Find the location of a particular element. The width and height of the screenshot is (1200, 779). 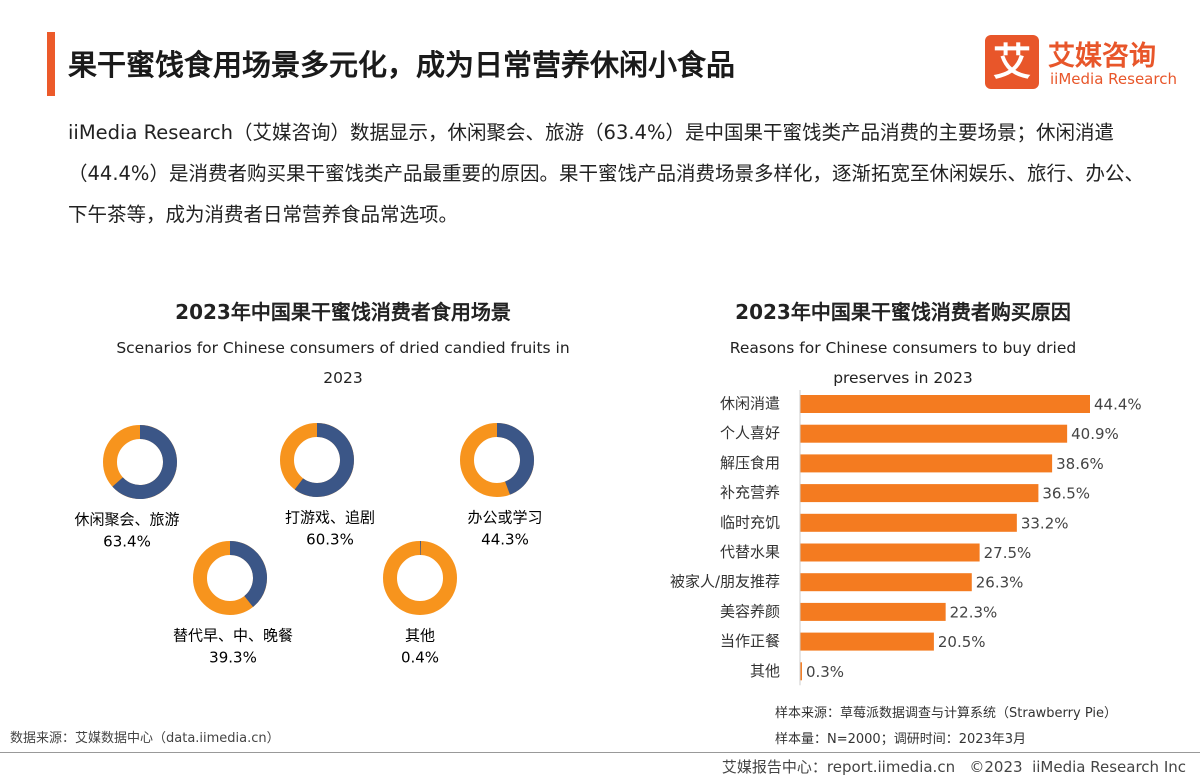

bar-label: 被家人/朋友推荐 is located at coordinates (725, 582).